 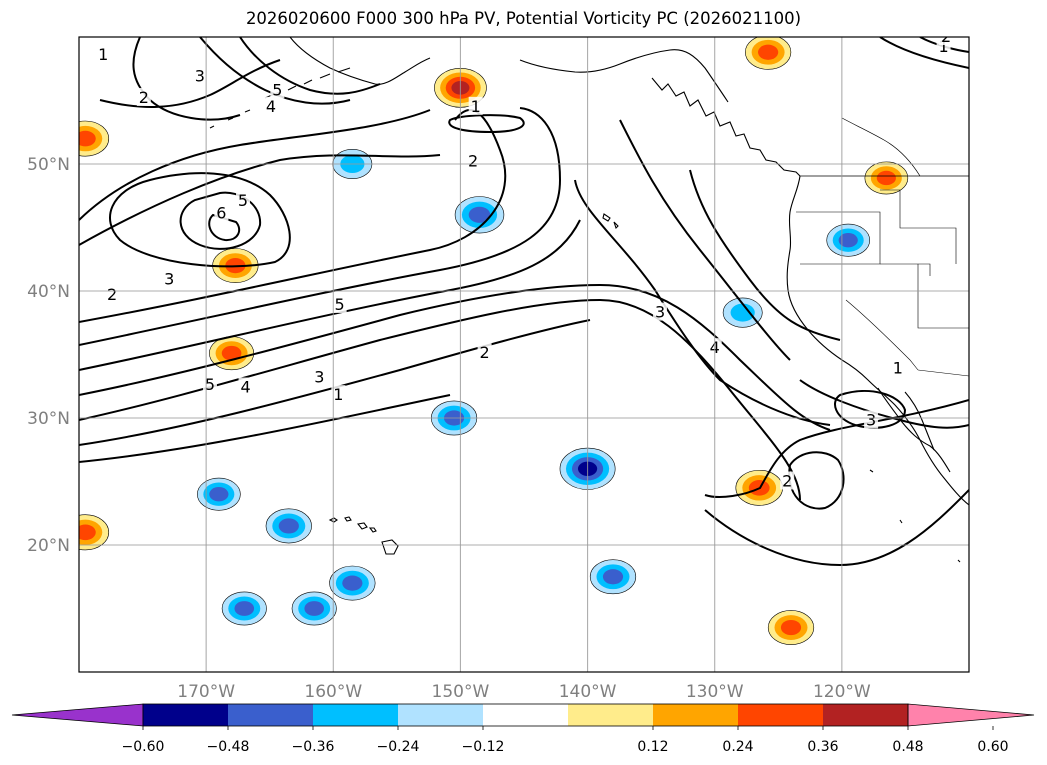 I want to click on latitude-label: 20°N, so click(x=48, y=546).